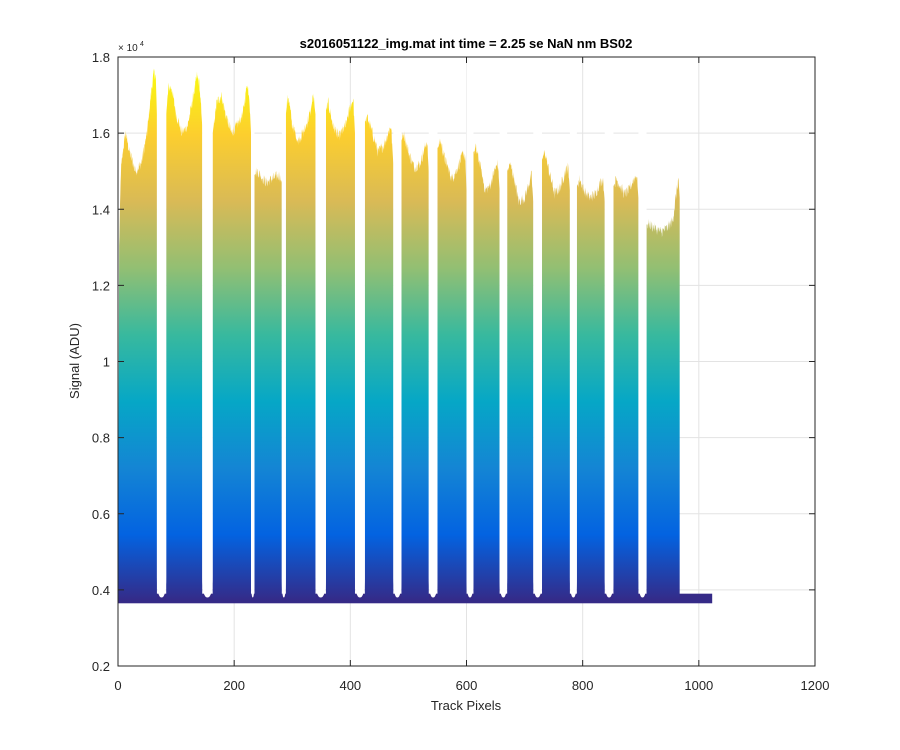 This screenshot has width=900, height=750. What do you see at coordinates (234, 685) in the screenshot?
I see `x-tick-label: 200` at bounding box center [234, 685].